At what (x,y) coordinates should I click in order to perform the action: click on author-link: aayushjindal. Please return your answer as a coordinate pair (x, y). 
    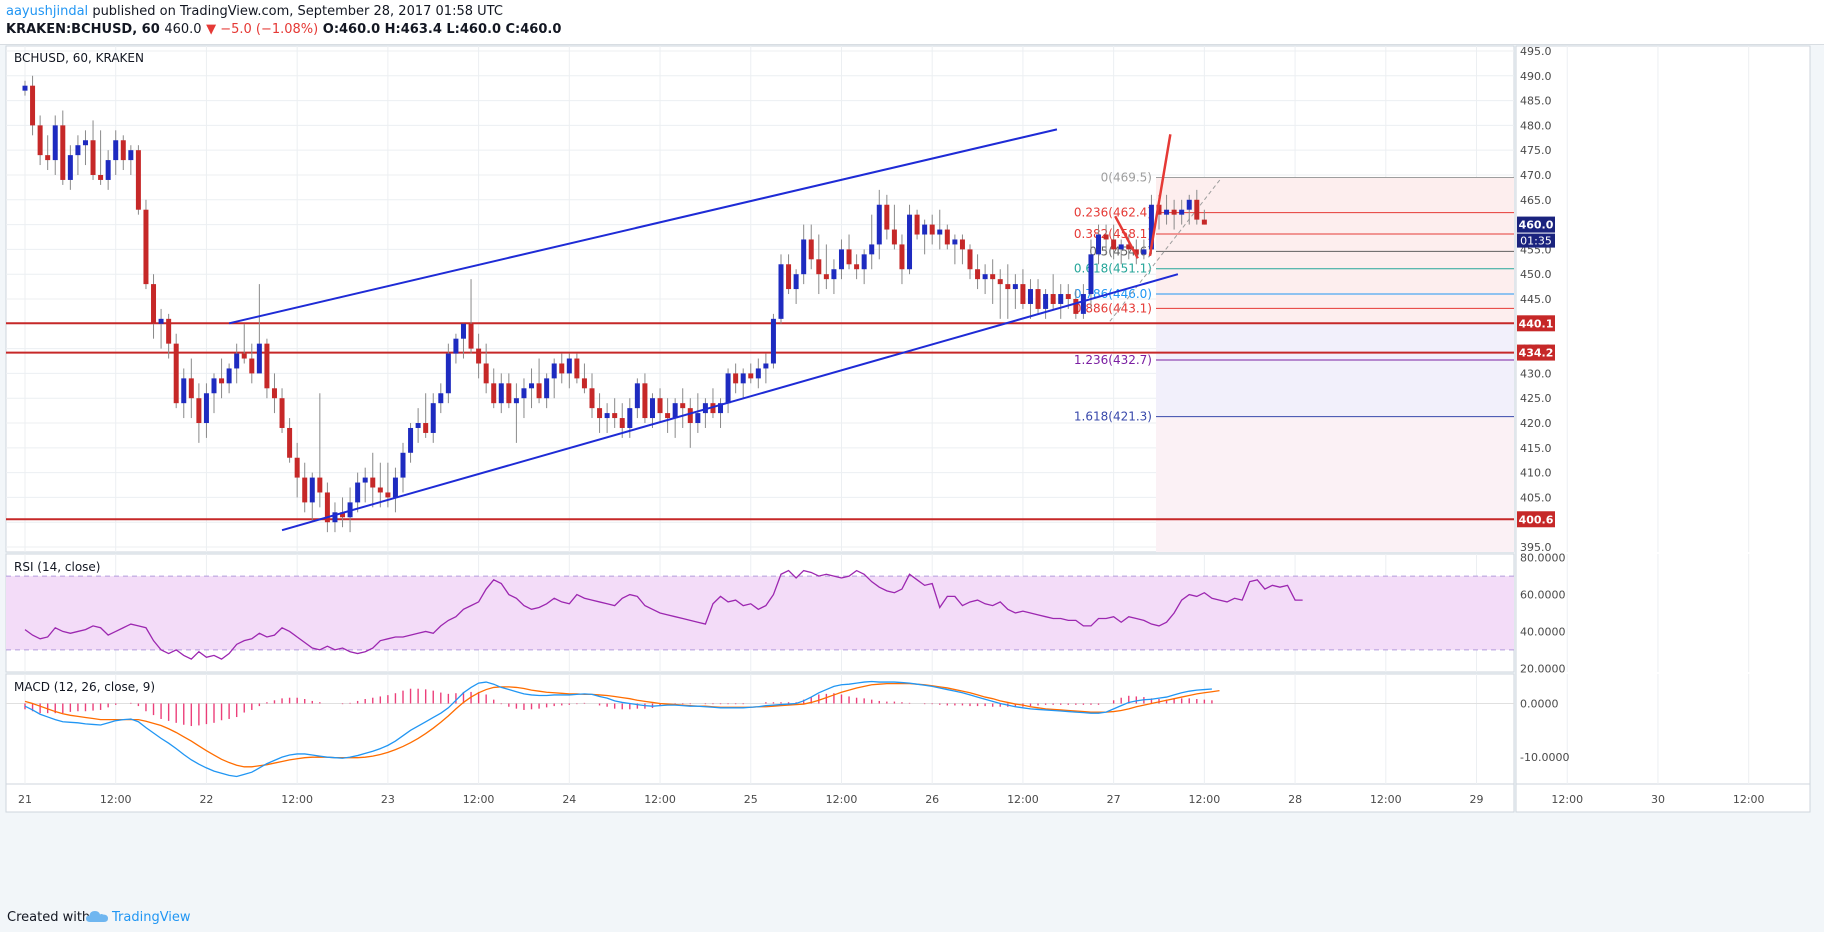
    Looking at the image, I should click on (47, 11).